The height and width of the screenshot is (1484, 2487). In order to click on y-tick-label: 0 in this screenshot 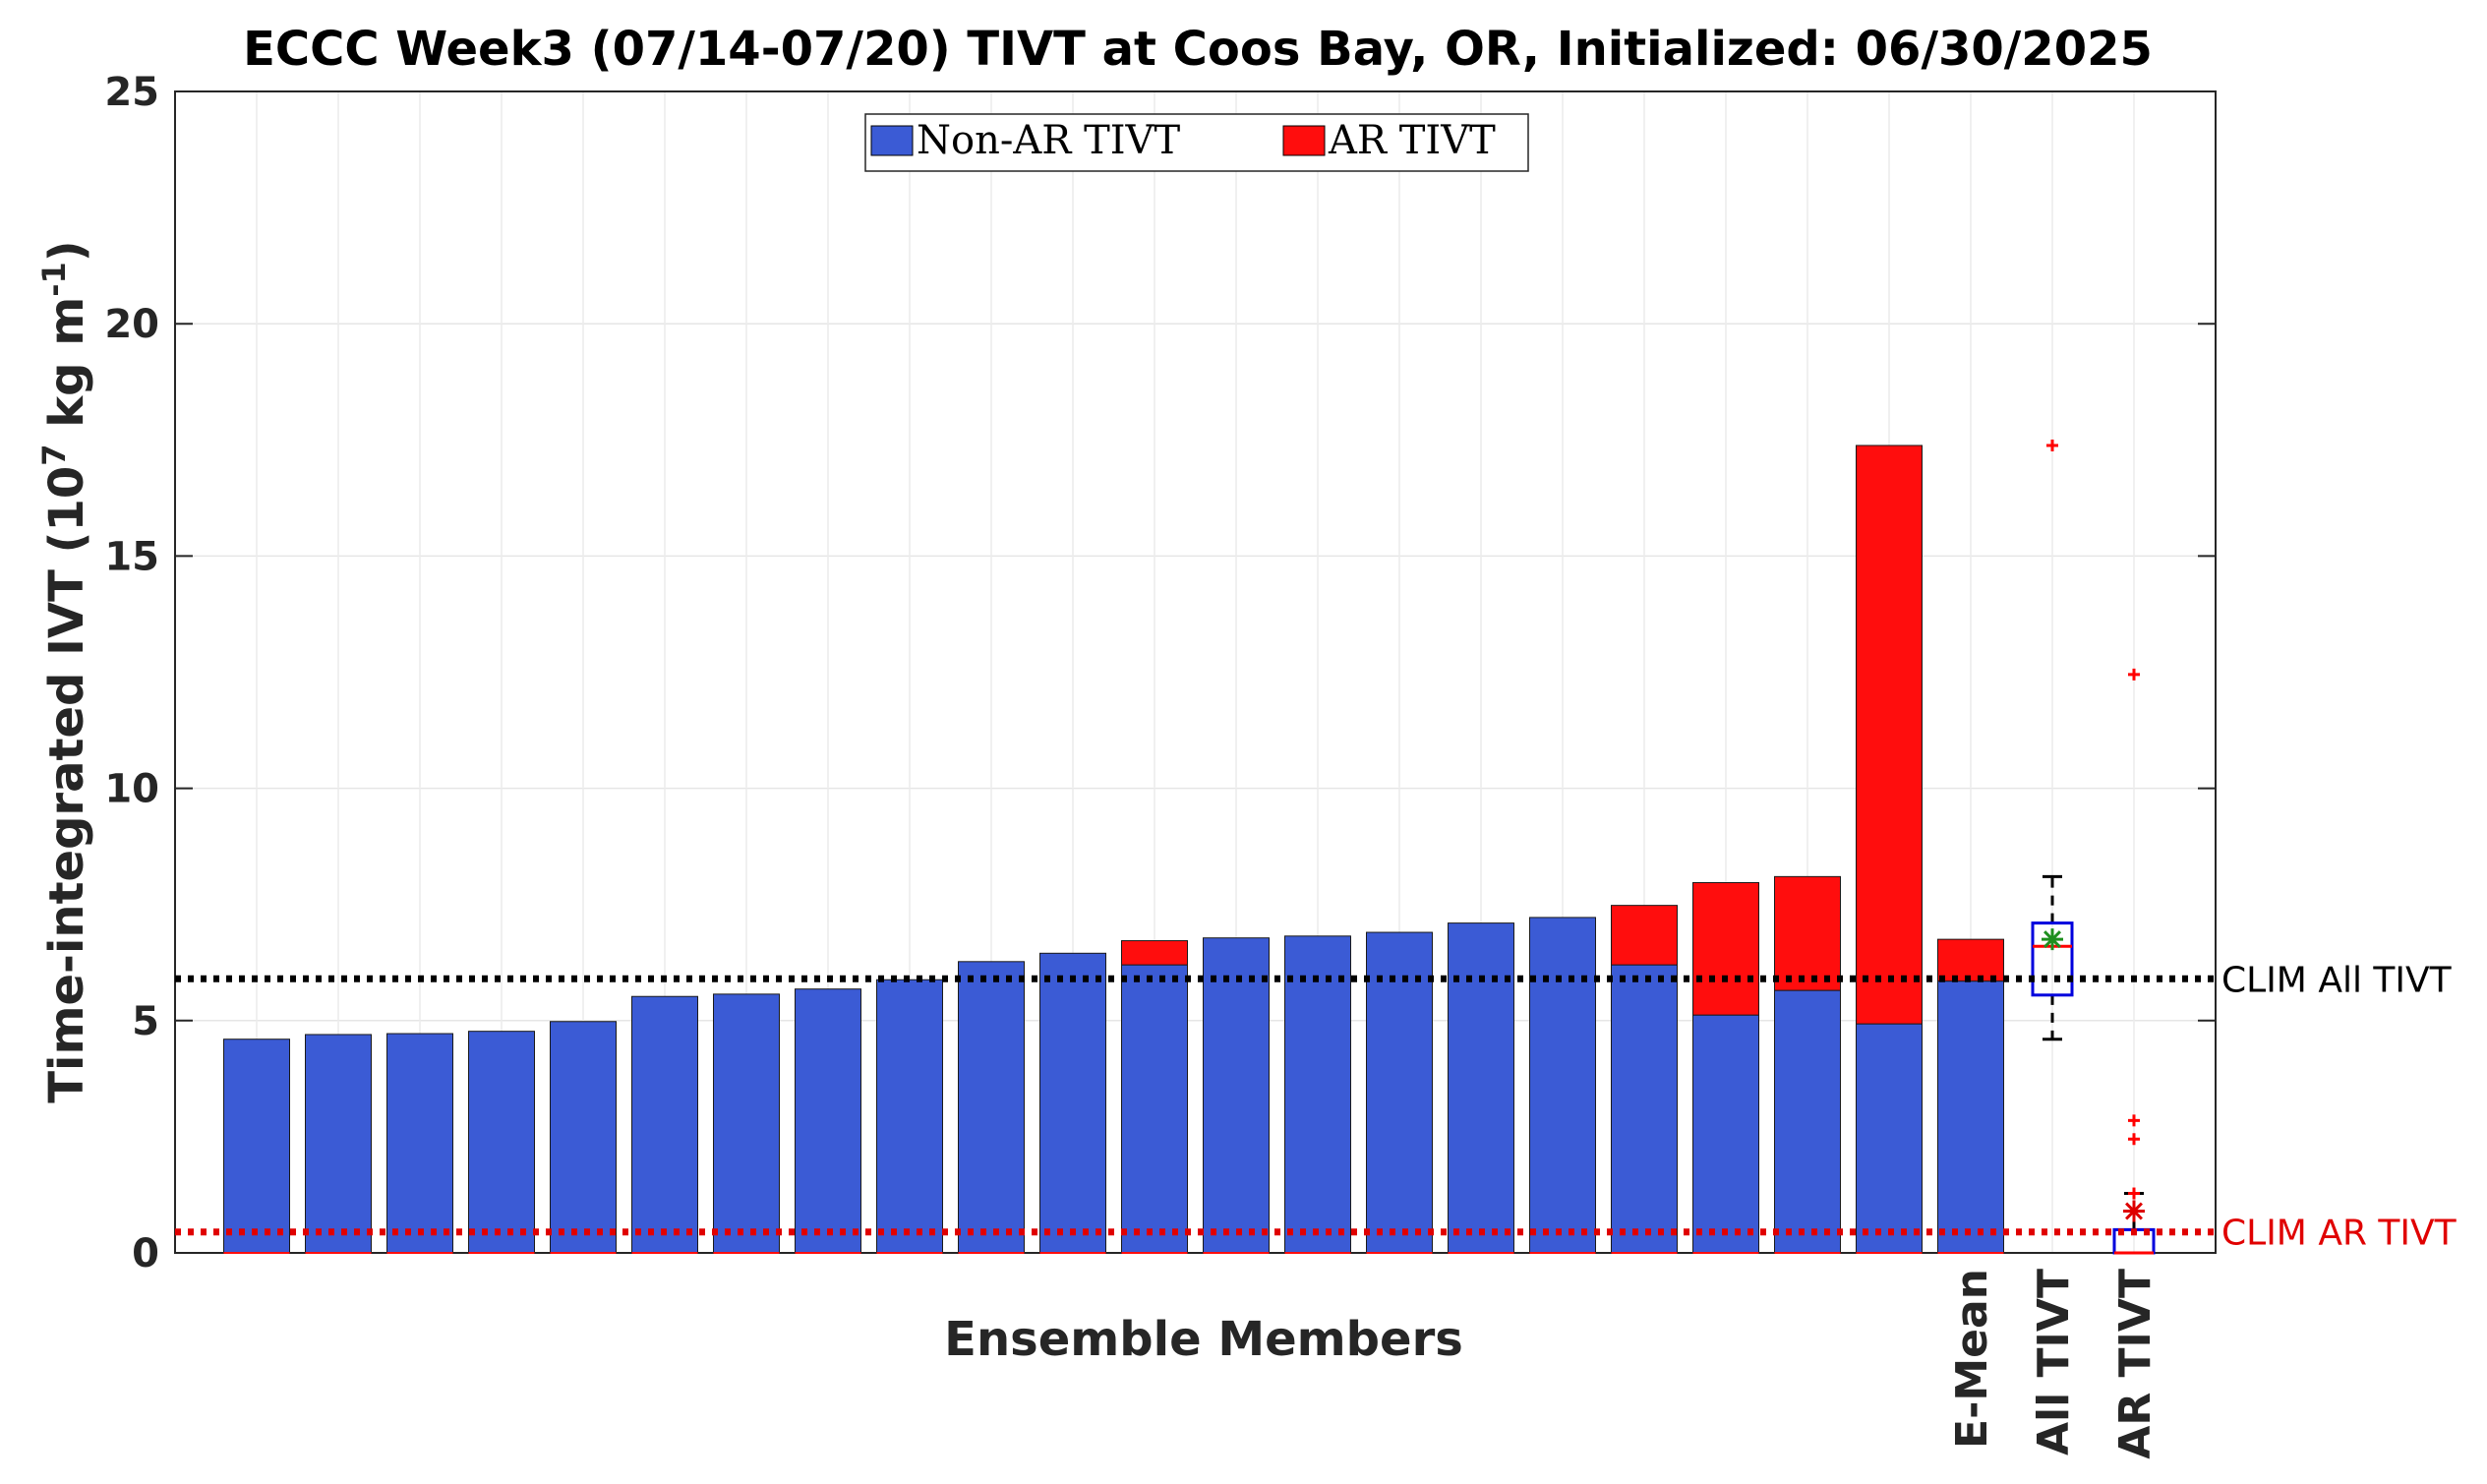, I will do `click(145, 1254)`.